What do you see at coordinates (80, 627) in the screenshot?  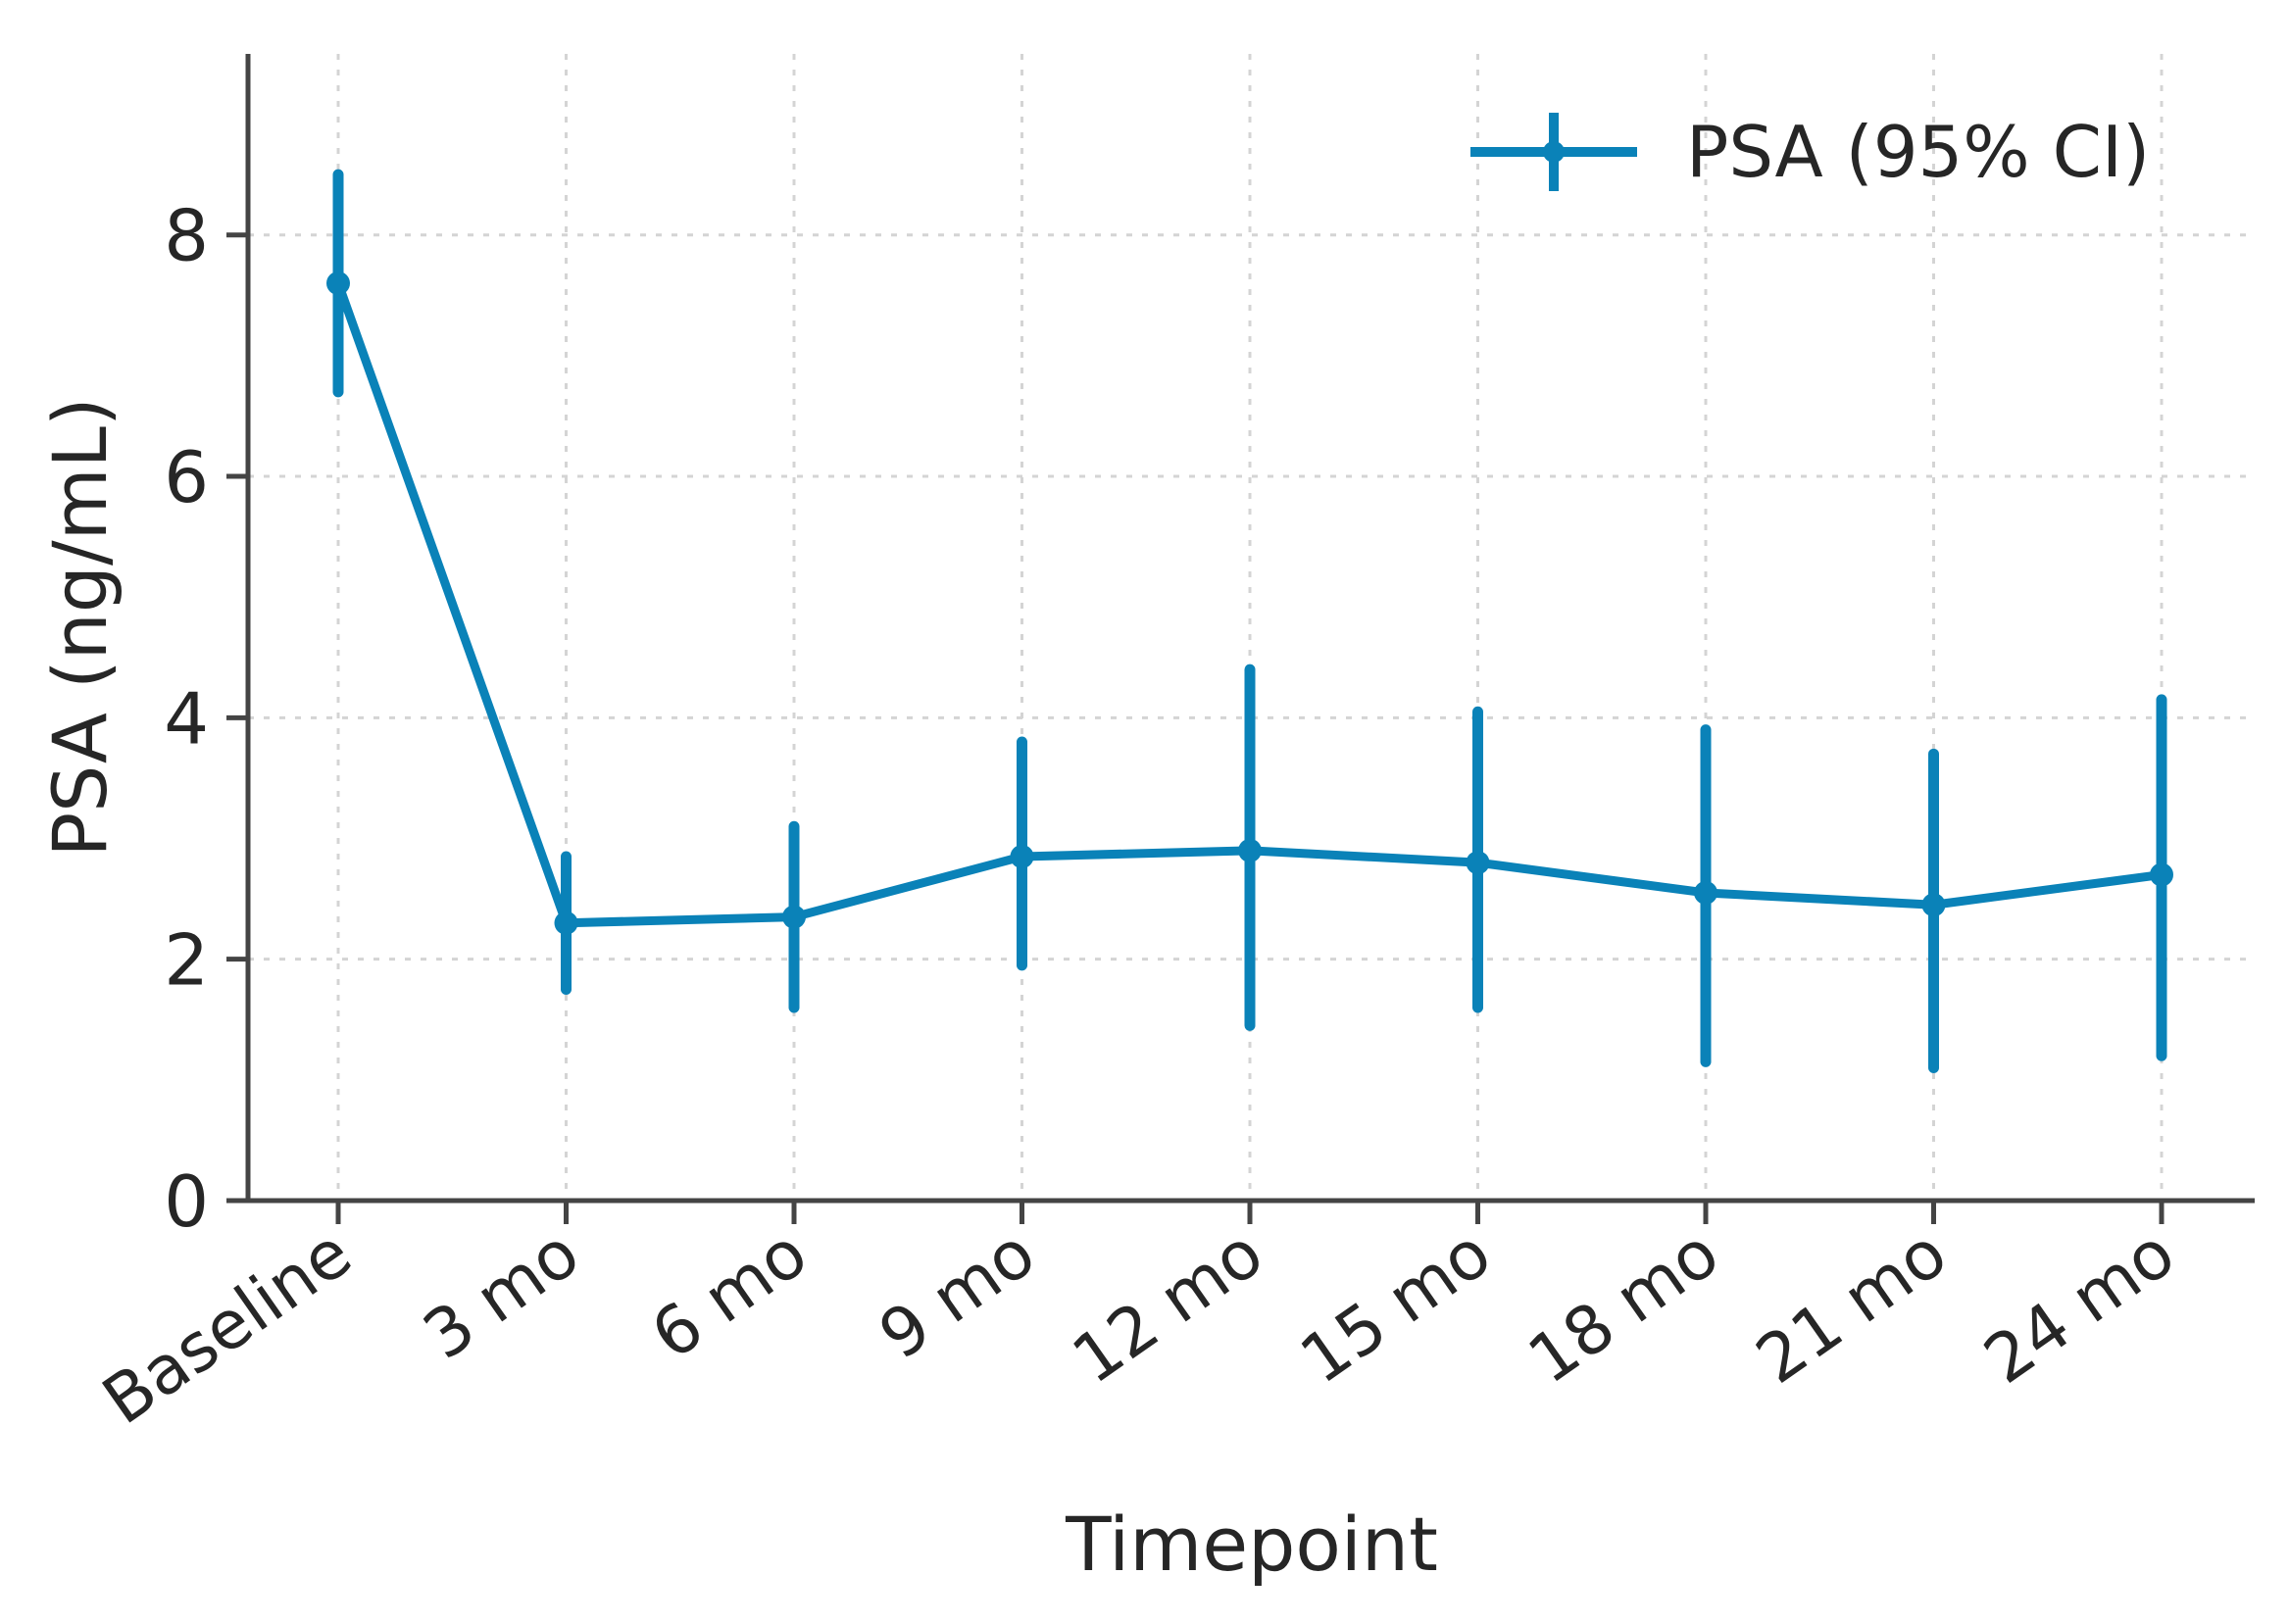 I see `y-axis-label: PSA (ng/mL)` at bounding box center [80, 627].